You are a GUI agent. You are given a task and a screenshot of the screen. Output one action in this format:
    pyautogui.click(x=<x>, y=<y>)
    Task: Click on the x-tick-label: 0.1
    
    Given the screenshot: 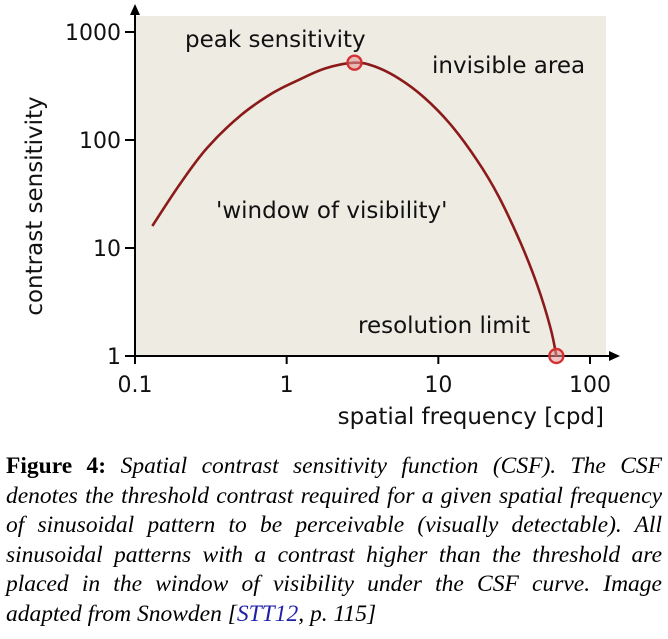 What is the action you would take?
    pyautogui.click(x=135, y=385)
    